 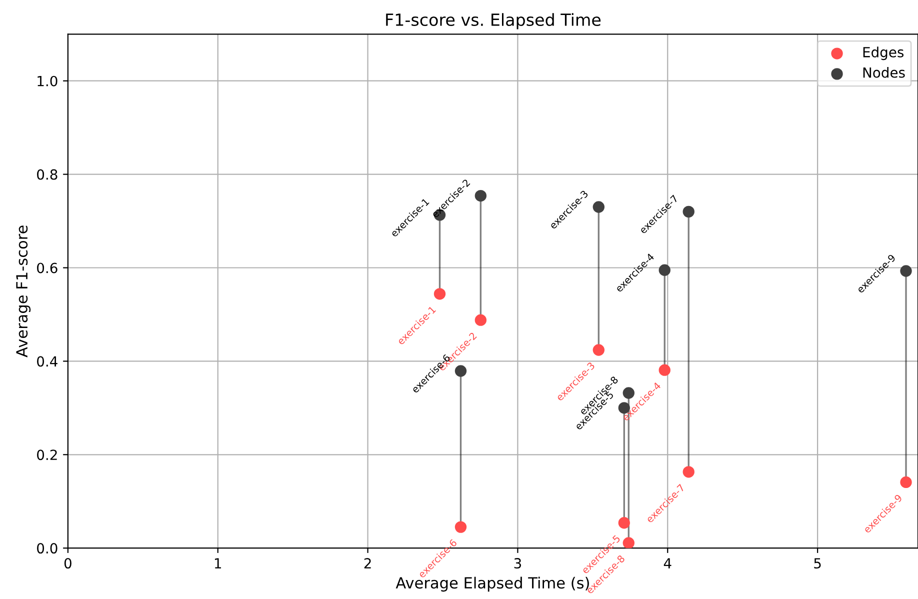 What do you see at coordinates (48, 81) in the screenshot?
I see `y-tick-label: 1.0` at bounding box center [48, 81].